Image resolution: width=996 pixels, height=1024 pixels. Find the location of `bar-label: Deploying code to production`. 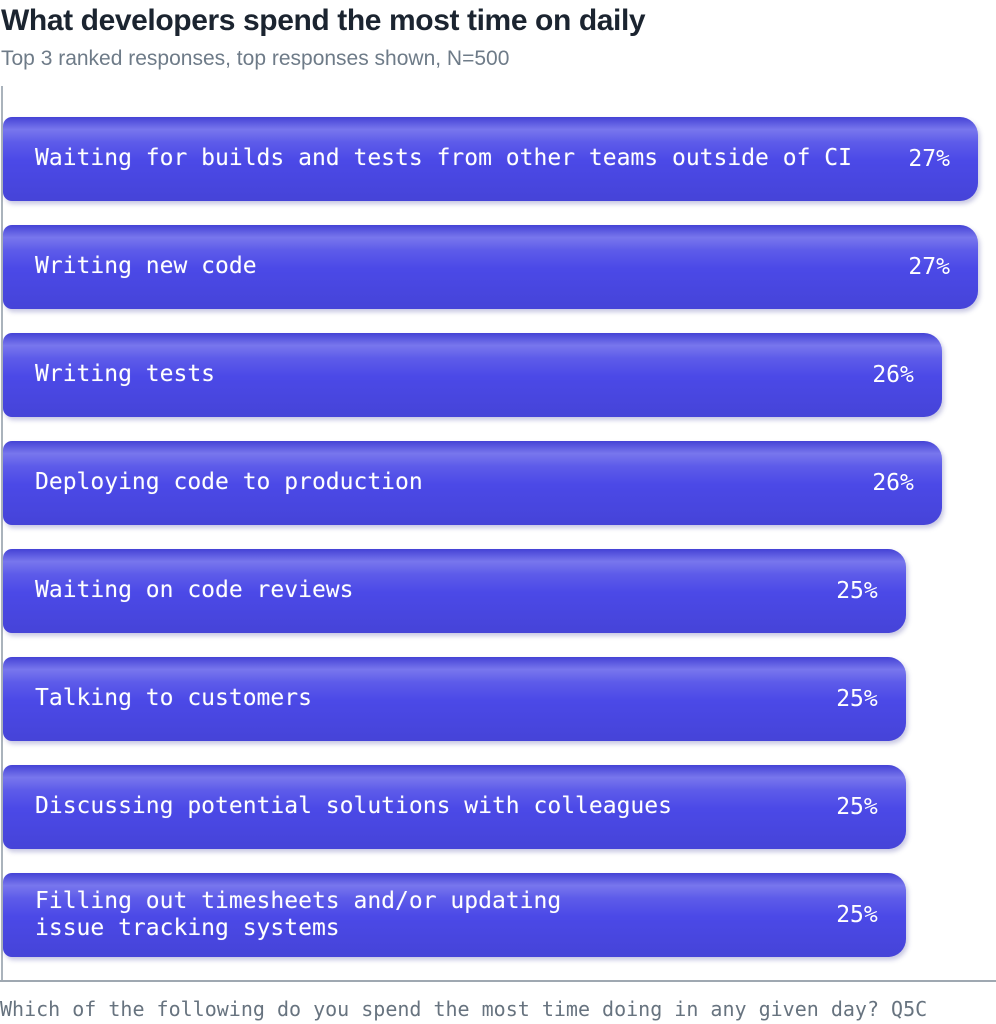

bar-label: Deploying code to production is located at coordinates (229, 482).